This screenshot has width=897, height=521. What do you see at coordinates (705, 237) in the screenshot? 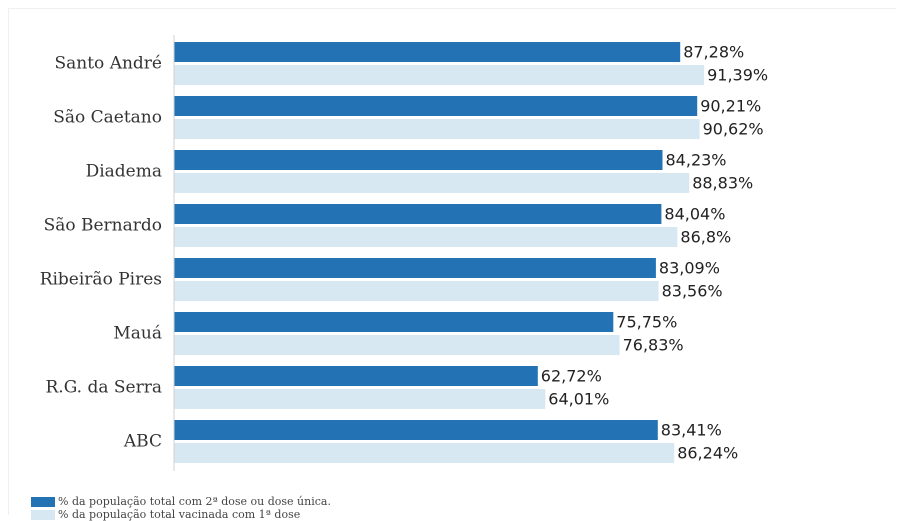
I see `value-label-sao-bernardo-series-2: 86,8%` at bounding box center [705, 237].